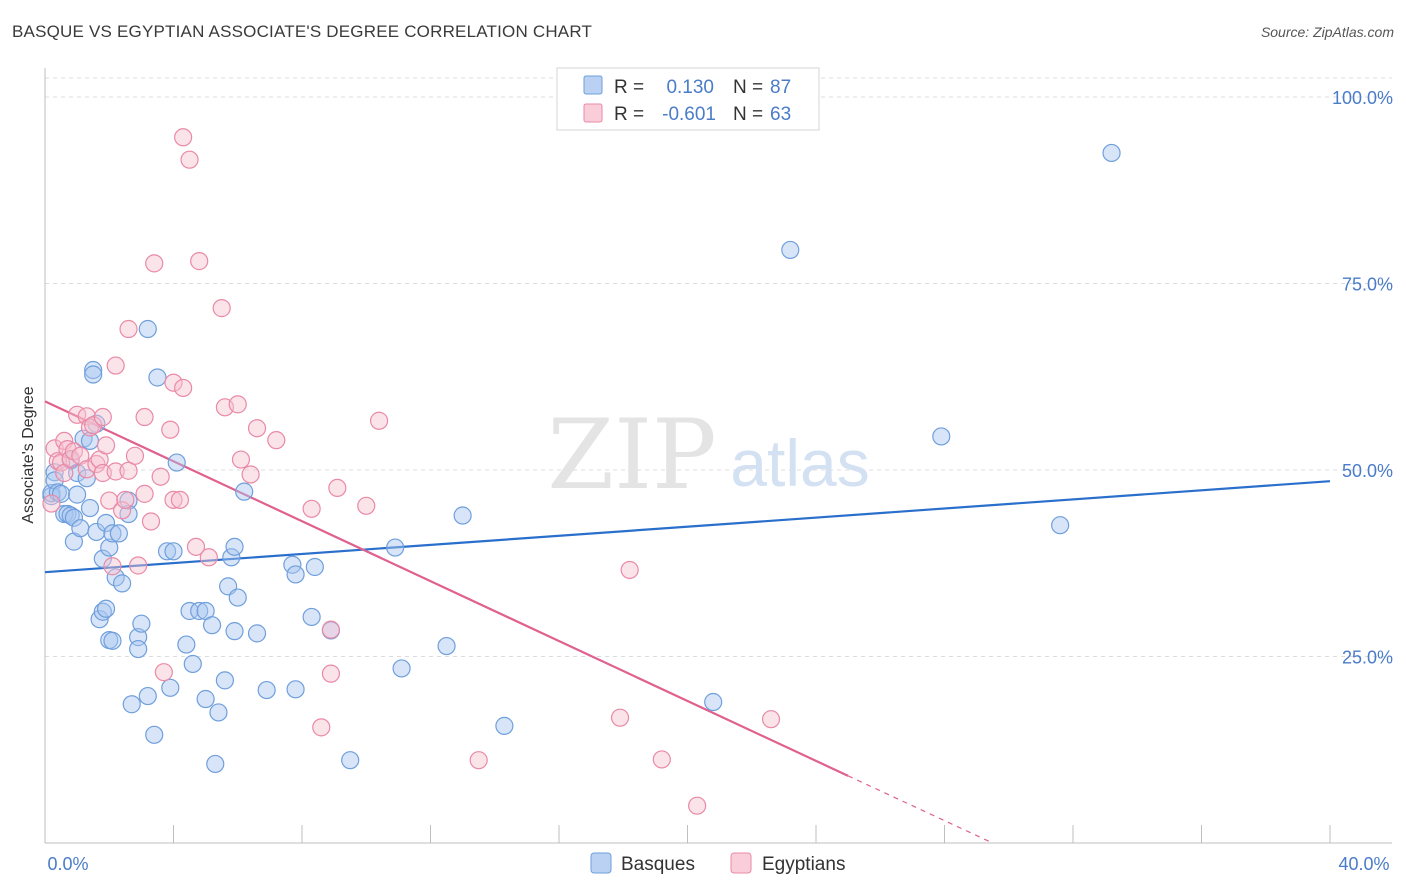 This screenshot has height=892, width=1406. I want to click on legend-label-basques: Basques, so click(658, 864).